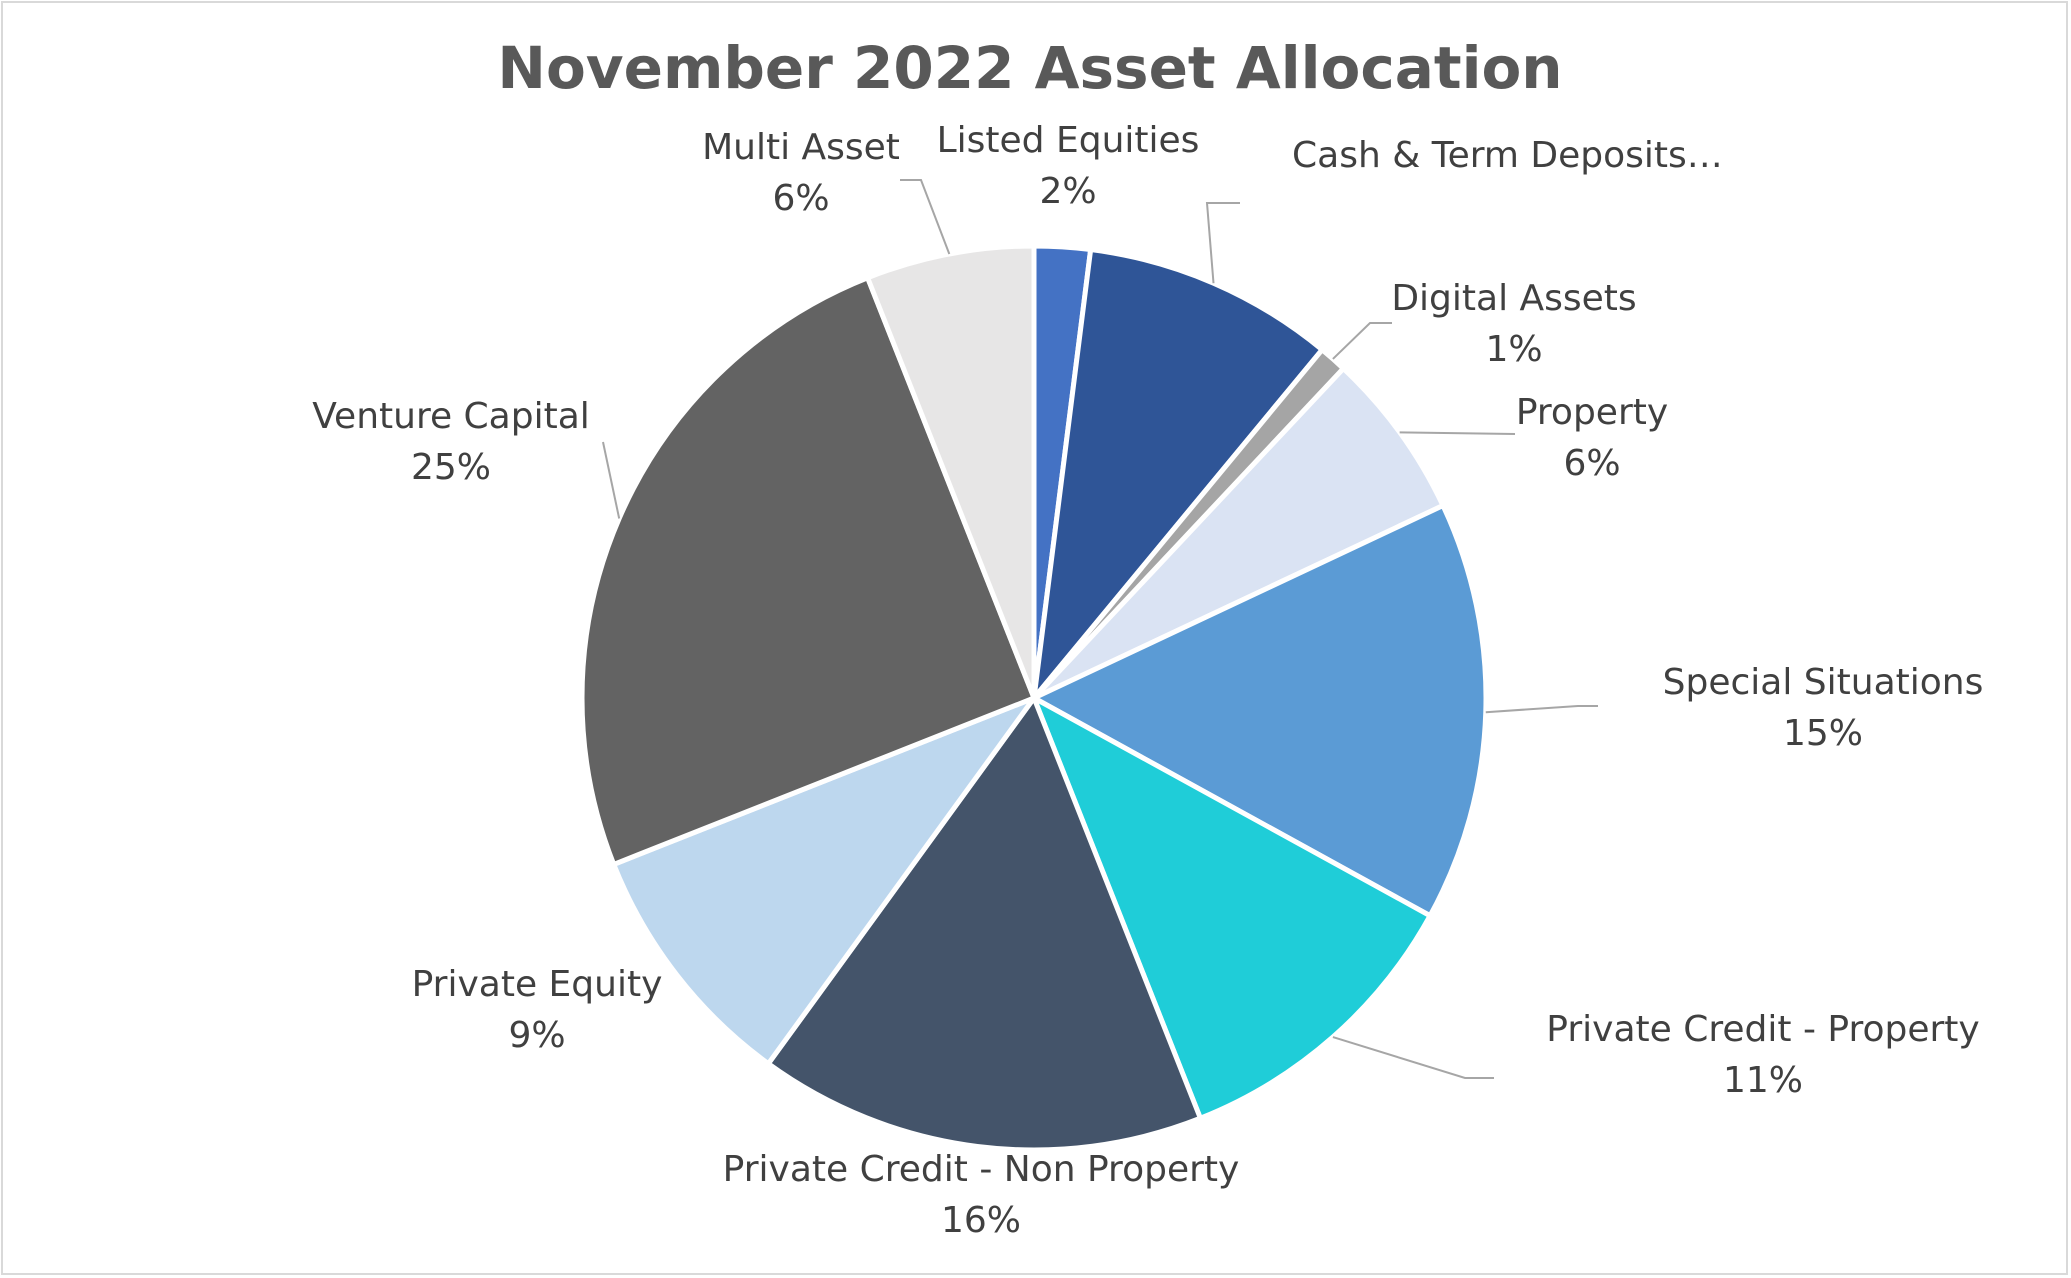  I want to click on slice-label: Private Credit - Property, so click(1762, 1029).